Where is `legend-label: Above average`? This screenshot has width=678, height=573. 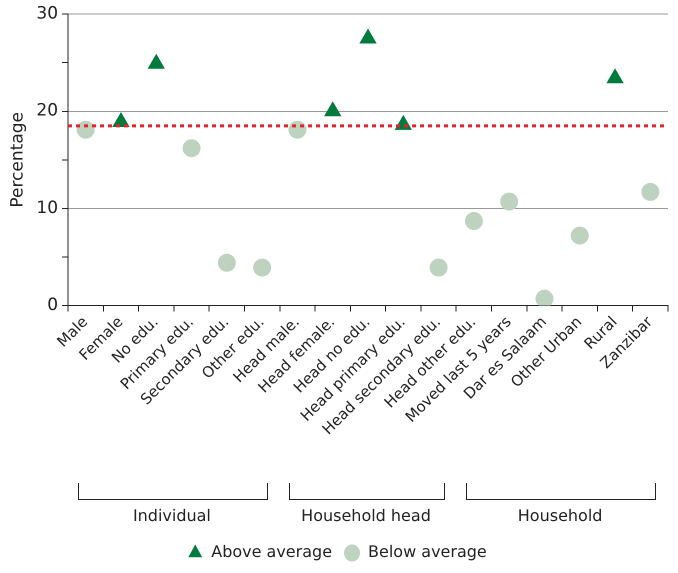 legend-label: Above average is located at coordinates (271, 552).